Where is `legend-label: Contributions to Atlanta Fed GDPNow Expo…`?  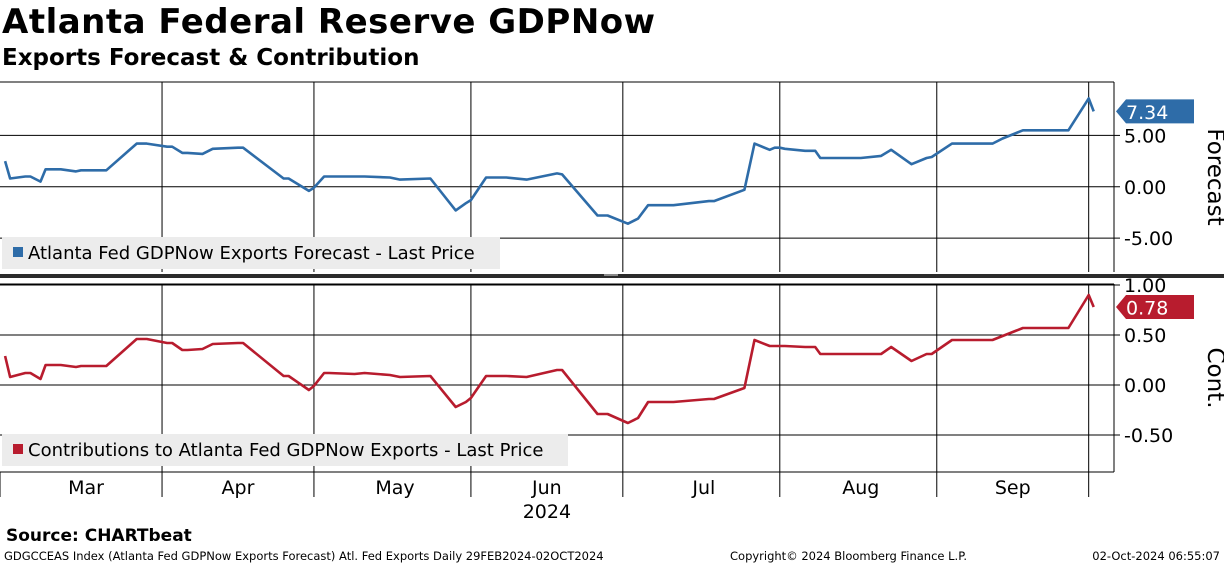 legend-label: Contributions to Atlanta Fed GDPNow Expo… is located at coordinates (286, 450).